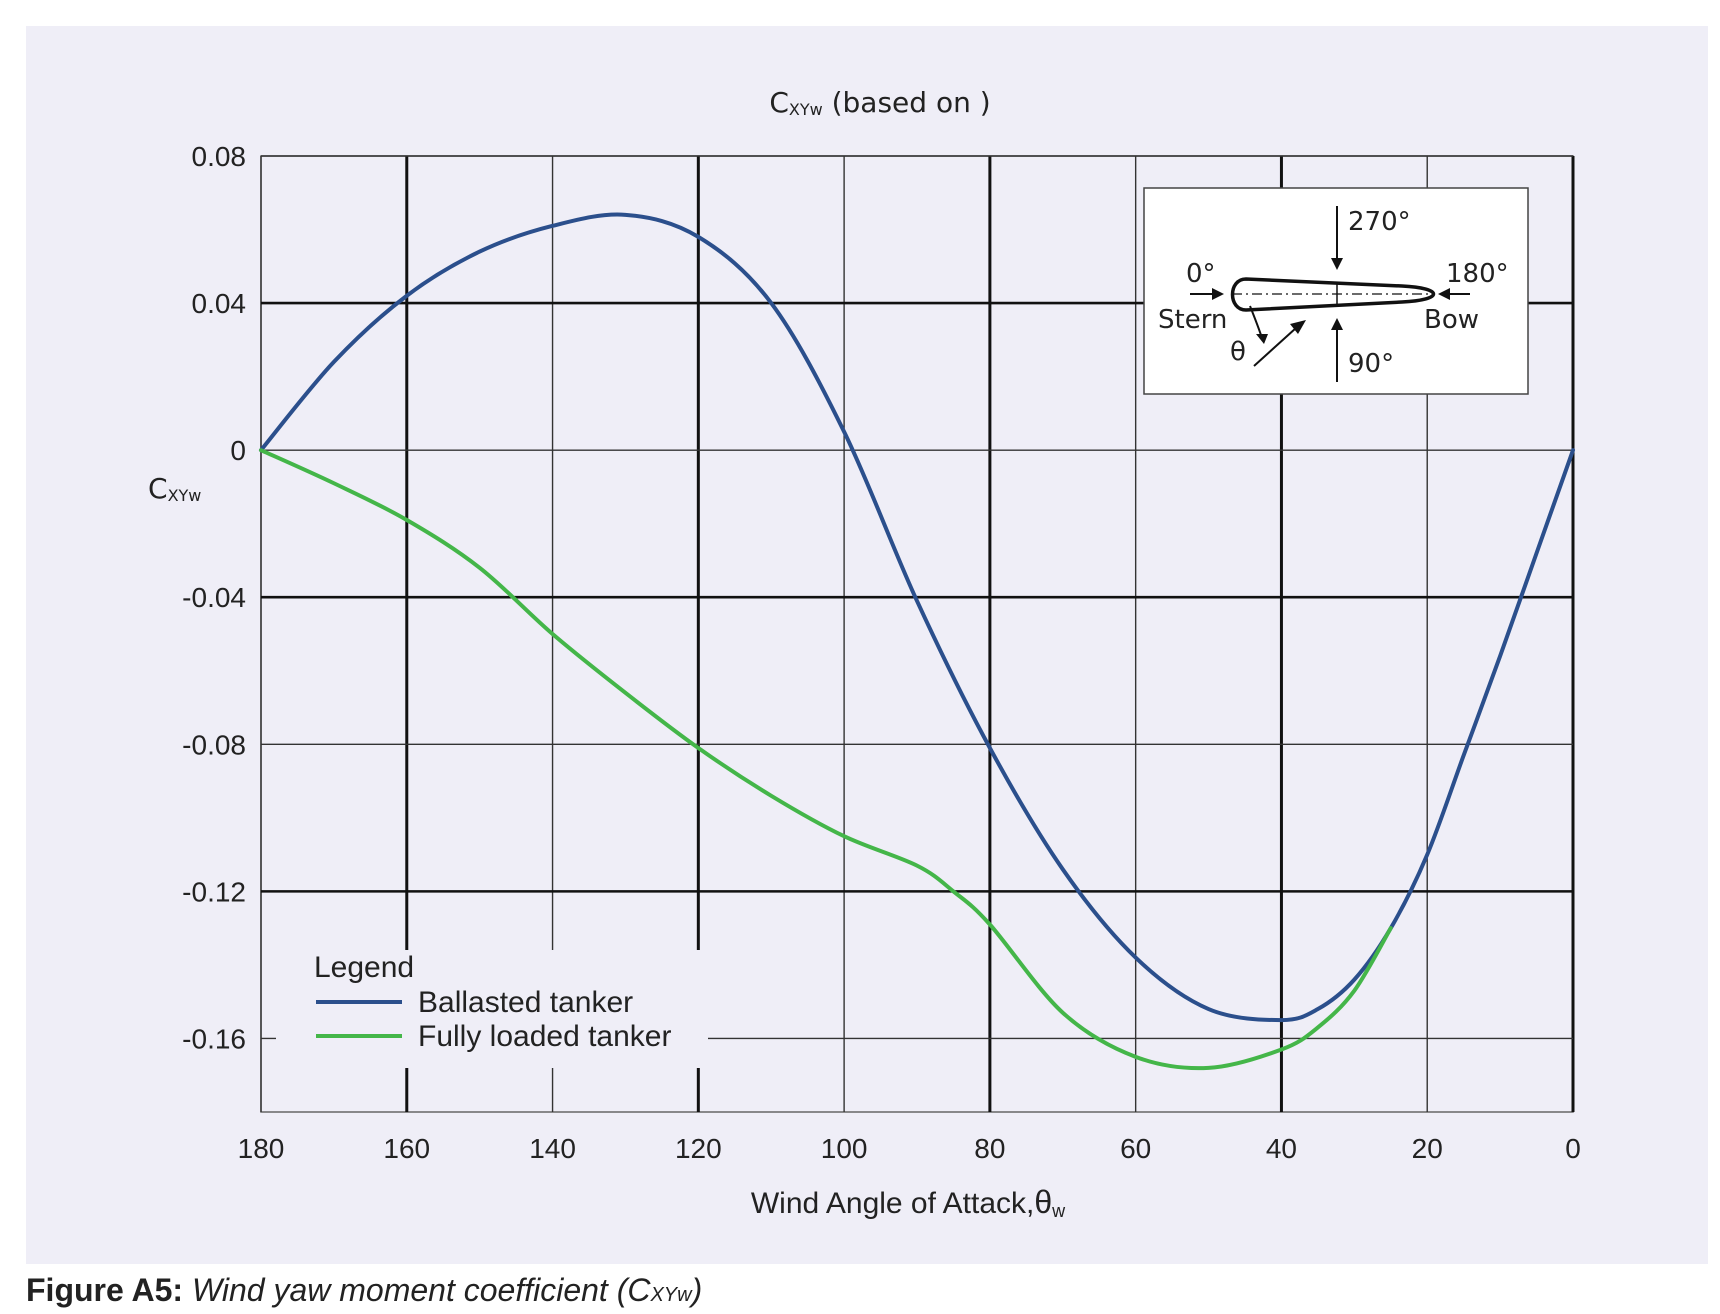 The width and height of the screenshot is (1720, 1314). What do you see at coordinates (1451, 320) in the screenshot?
I see `label-bow: Bow` at bounding box center [1451, 320].